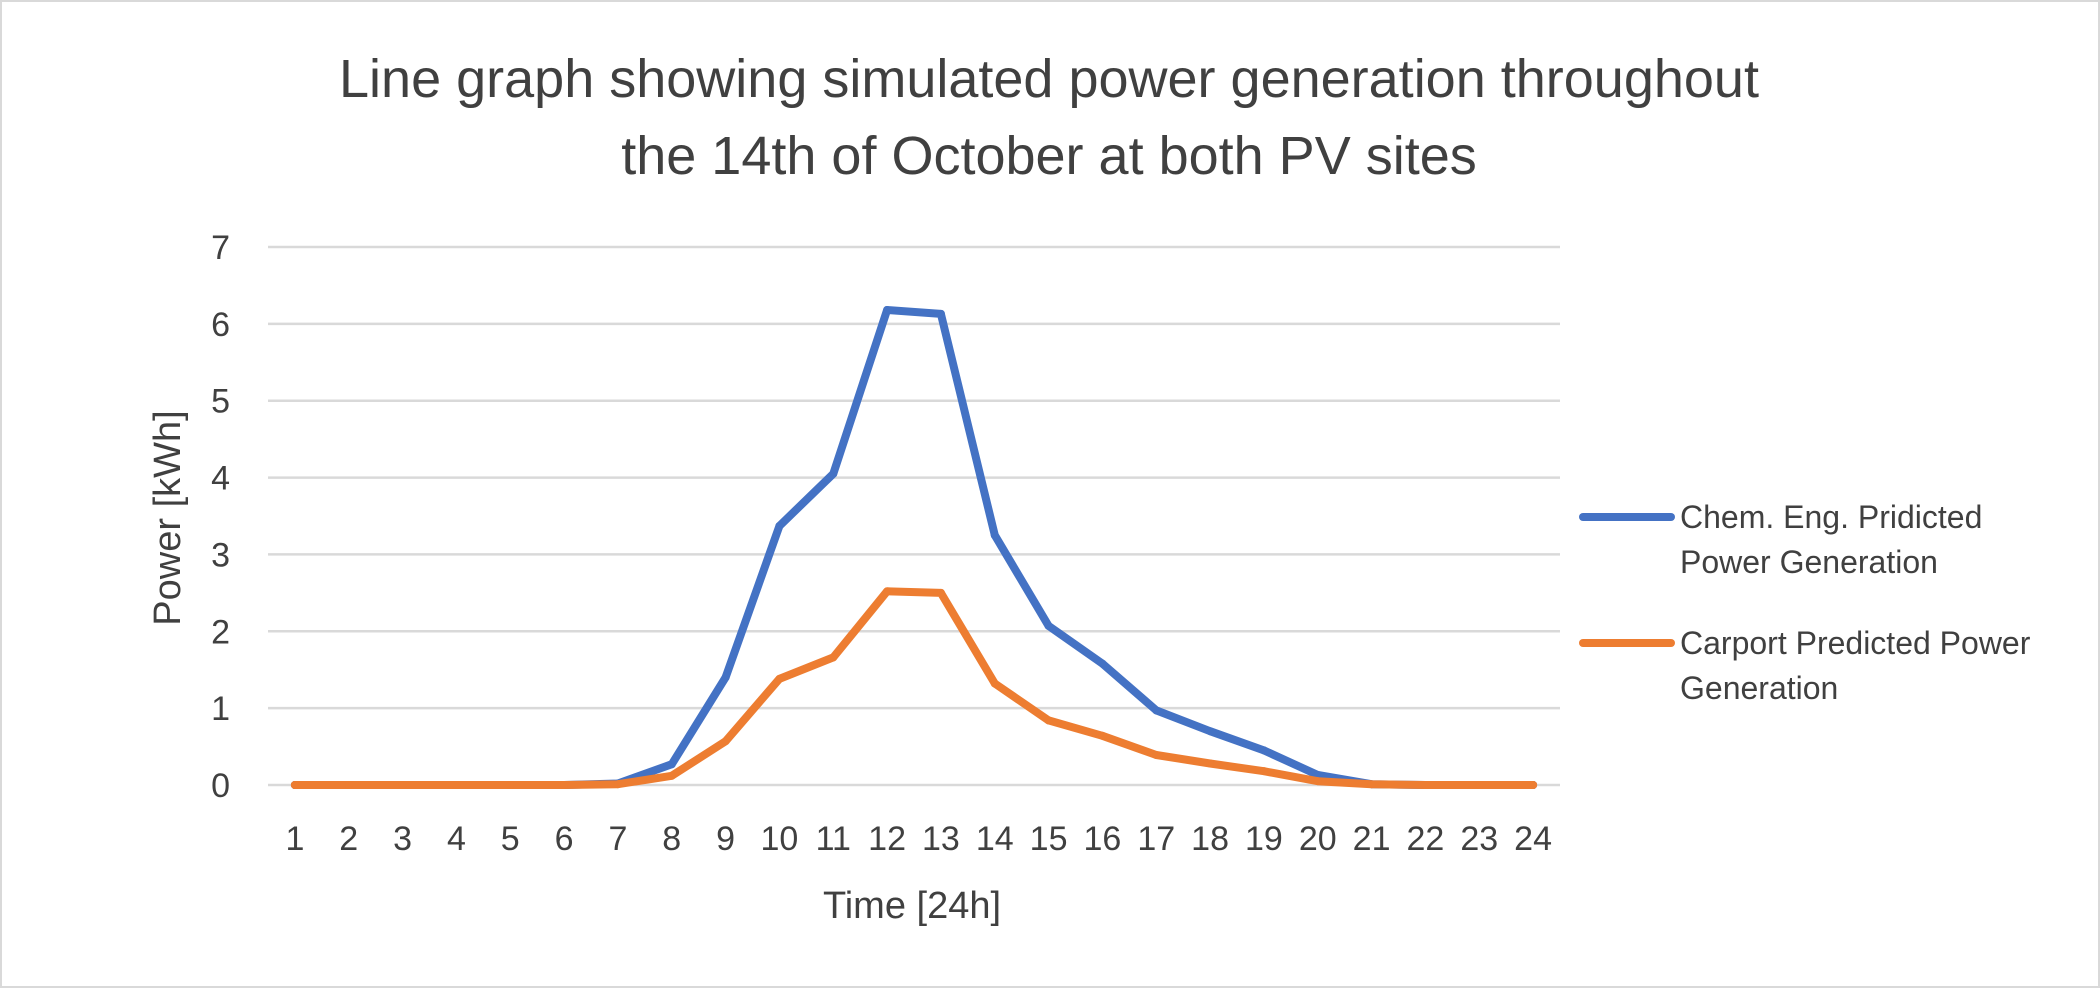 Image resolution: width=2100 pixels, height=988 pixels. Describe the element at coordinates (1156, 839) in the screenshot. I see `x-tick-label-17: 17` at that location.